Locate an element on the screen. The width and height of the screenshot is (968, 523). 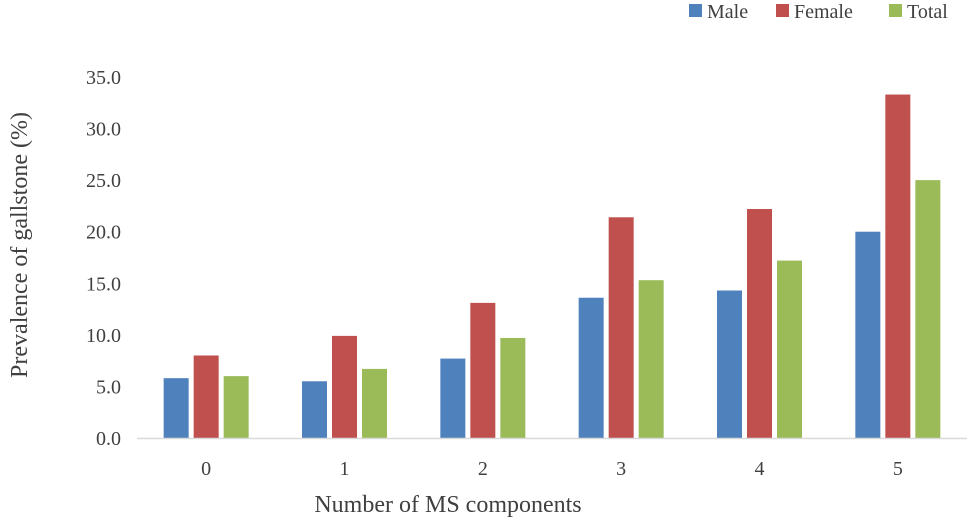
legend-label-male: Male is located at coordinates (727, 12).